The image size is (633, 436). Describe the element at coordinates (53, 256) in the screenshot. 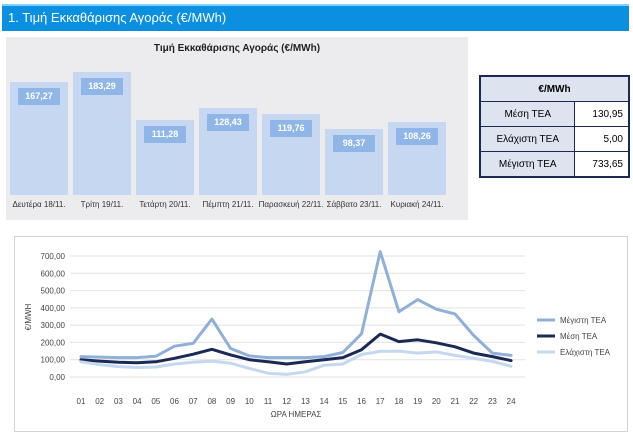

I see `y-tick-label: 700,00` at that location.